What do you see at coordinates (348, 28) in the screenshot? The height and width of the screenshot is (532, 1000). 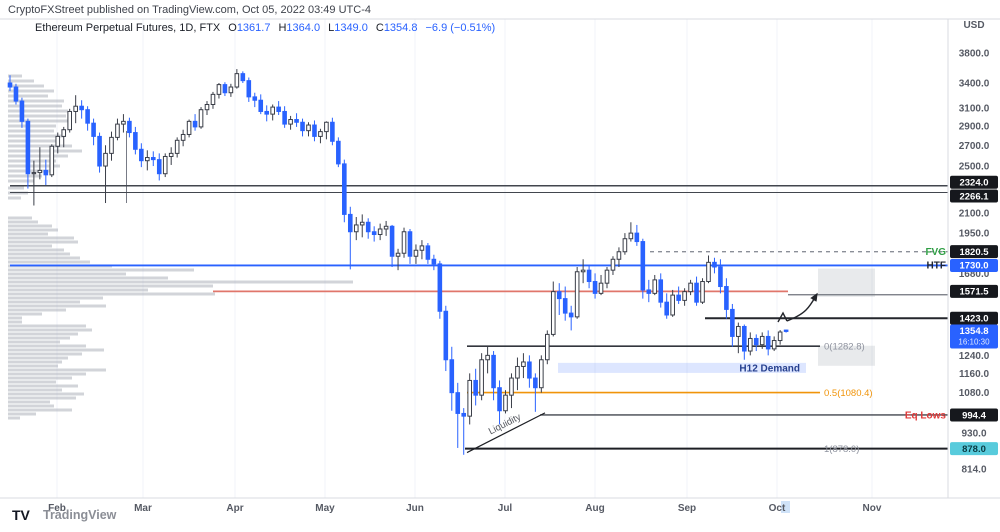 I see `ohlc-low: L1349.0` at bounding box center [348, 28].